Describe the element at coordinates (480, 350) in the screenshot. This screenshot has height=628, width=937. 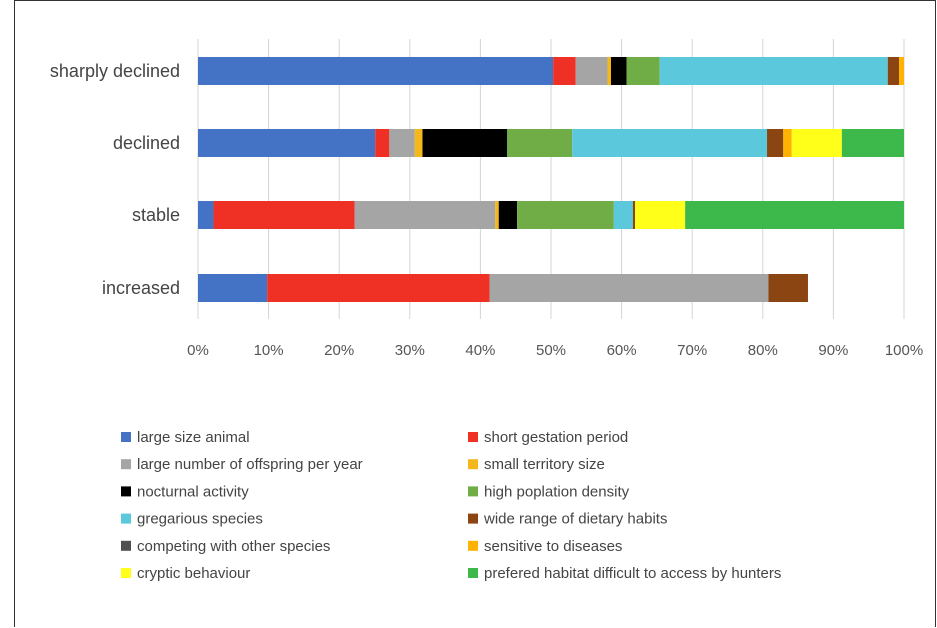
I see `x-tick-label: 40%` at that location.